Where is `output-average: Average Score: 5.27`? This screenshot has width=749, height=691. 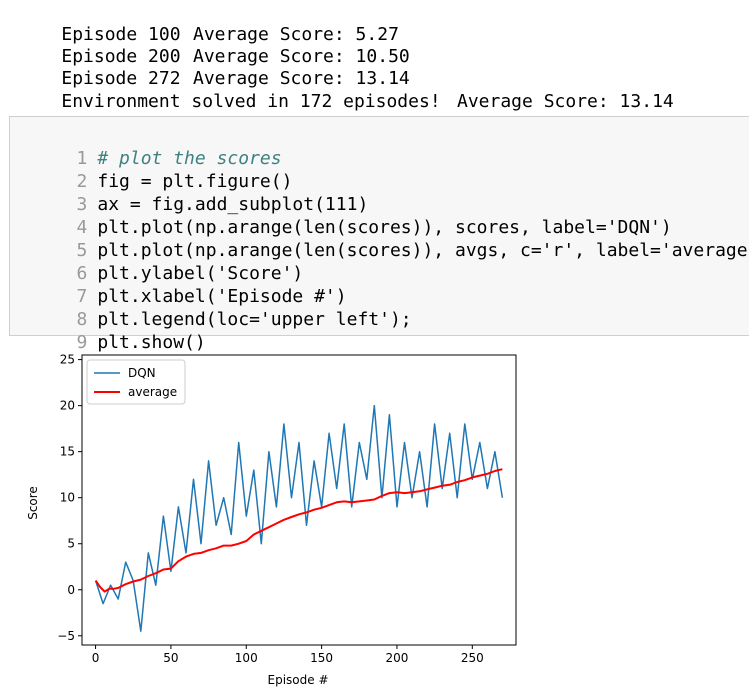 output-average: Average Score: 5.27 is located at coordinates (296, 34).